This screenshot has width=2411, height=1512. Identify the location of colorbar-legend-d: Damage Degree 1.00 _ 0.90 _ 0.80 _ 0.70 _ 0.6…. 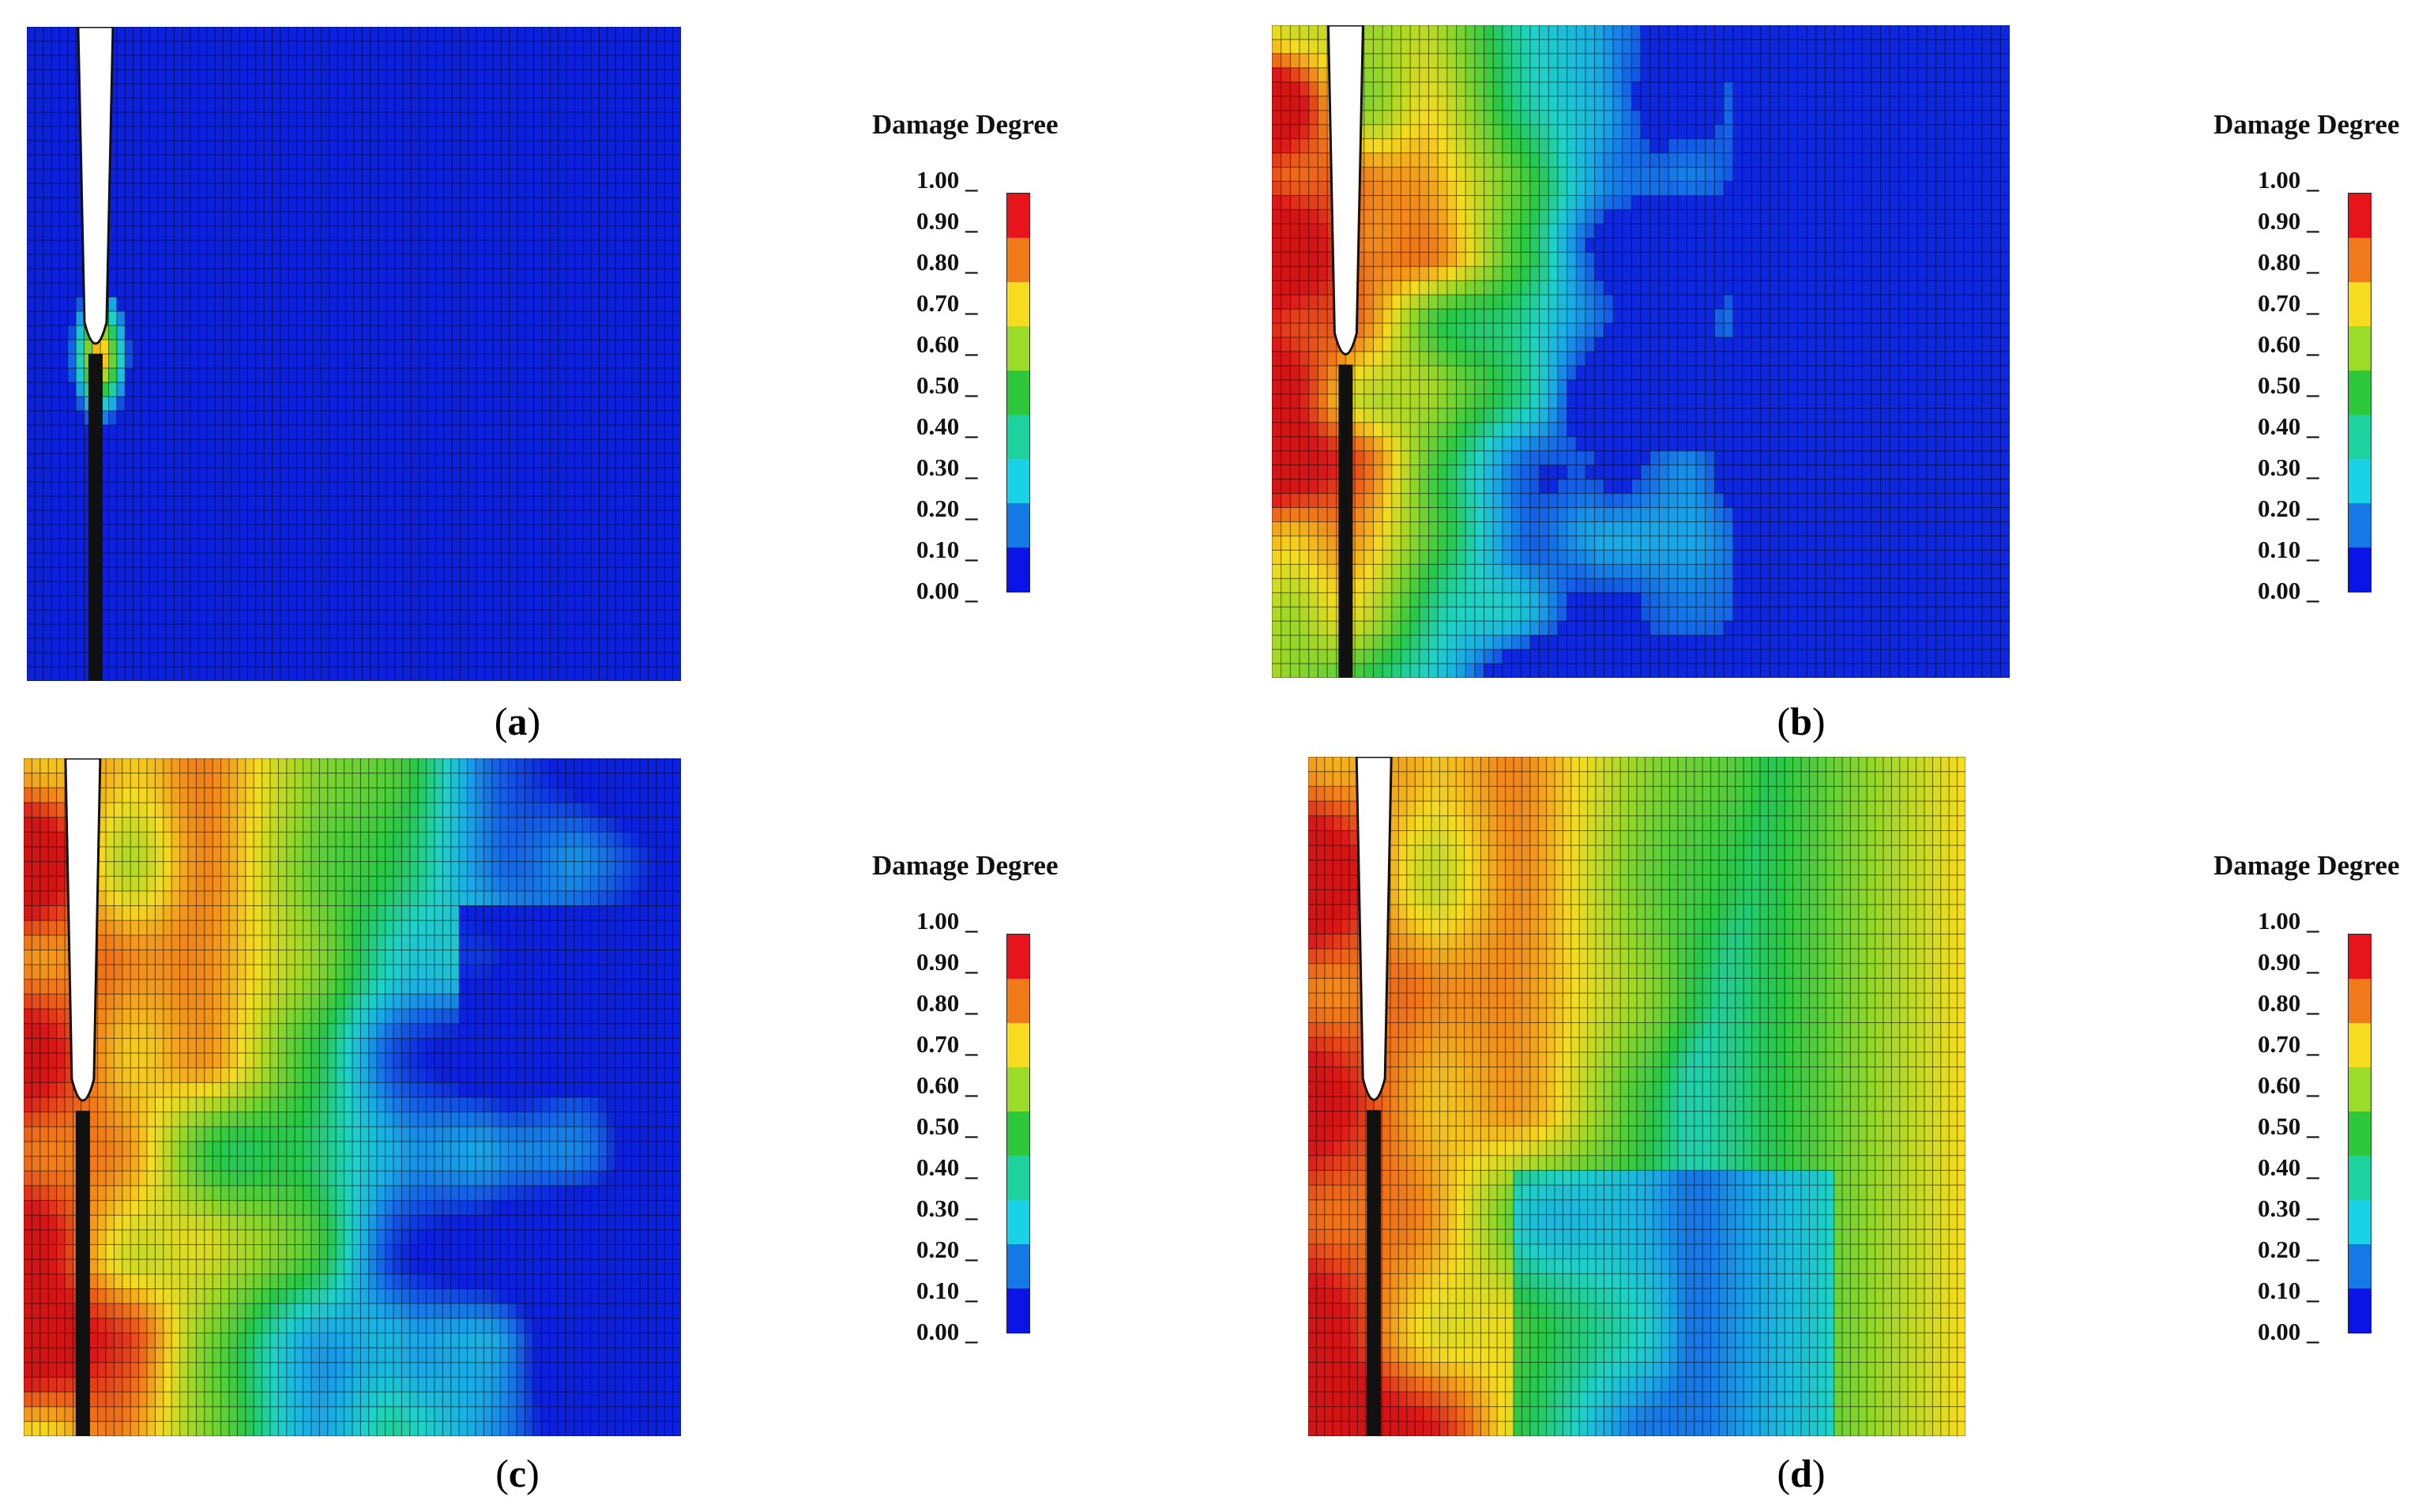
(2312, 1103).